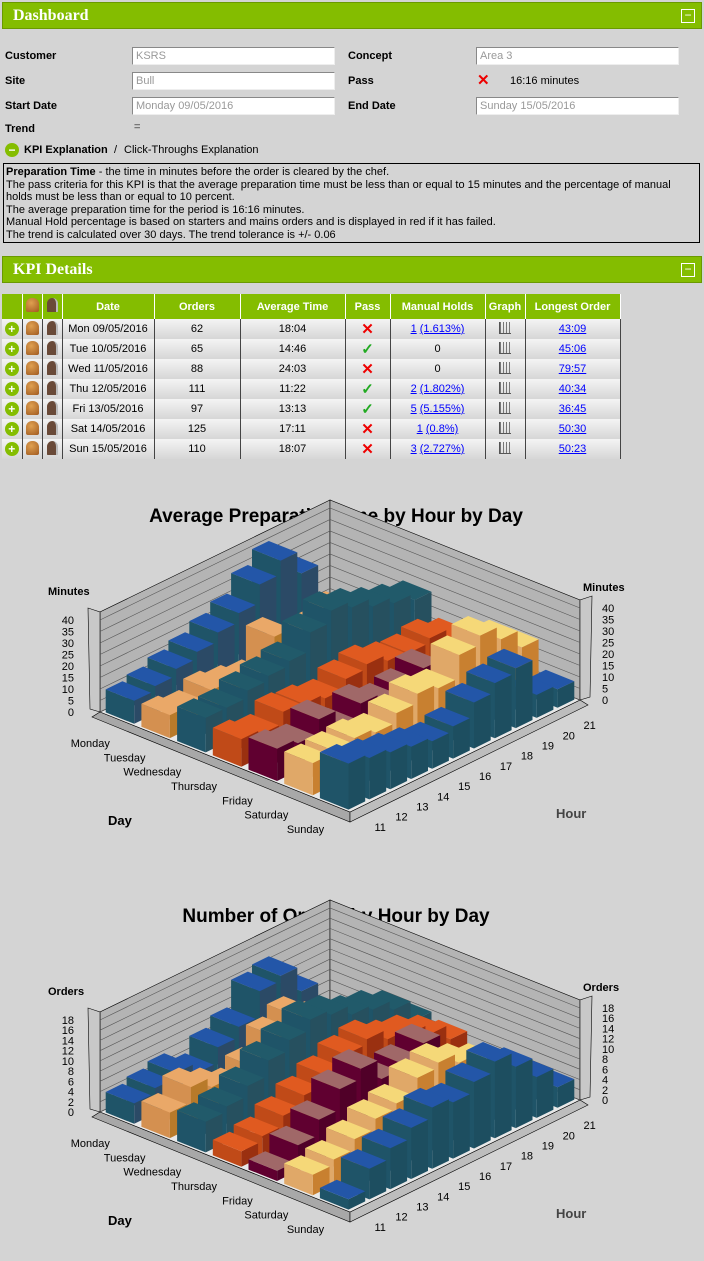 The image size is (704, 1261). Describe the element at coordinates (413, 409) in the screenshot. I see `holds-count-link: 5` at that location.